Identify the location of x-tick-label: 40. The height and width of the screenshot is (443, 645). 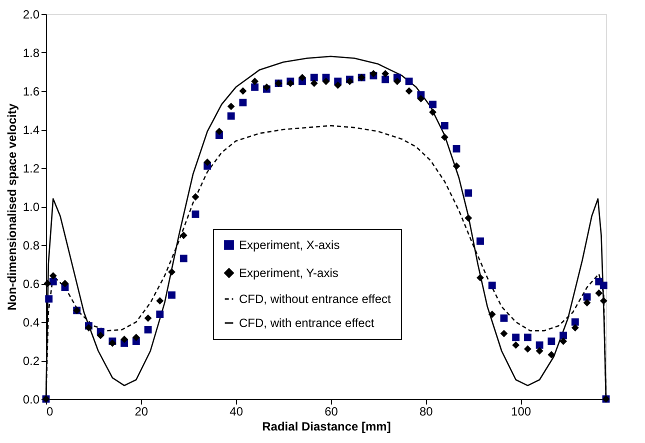
(237, 411).